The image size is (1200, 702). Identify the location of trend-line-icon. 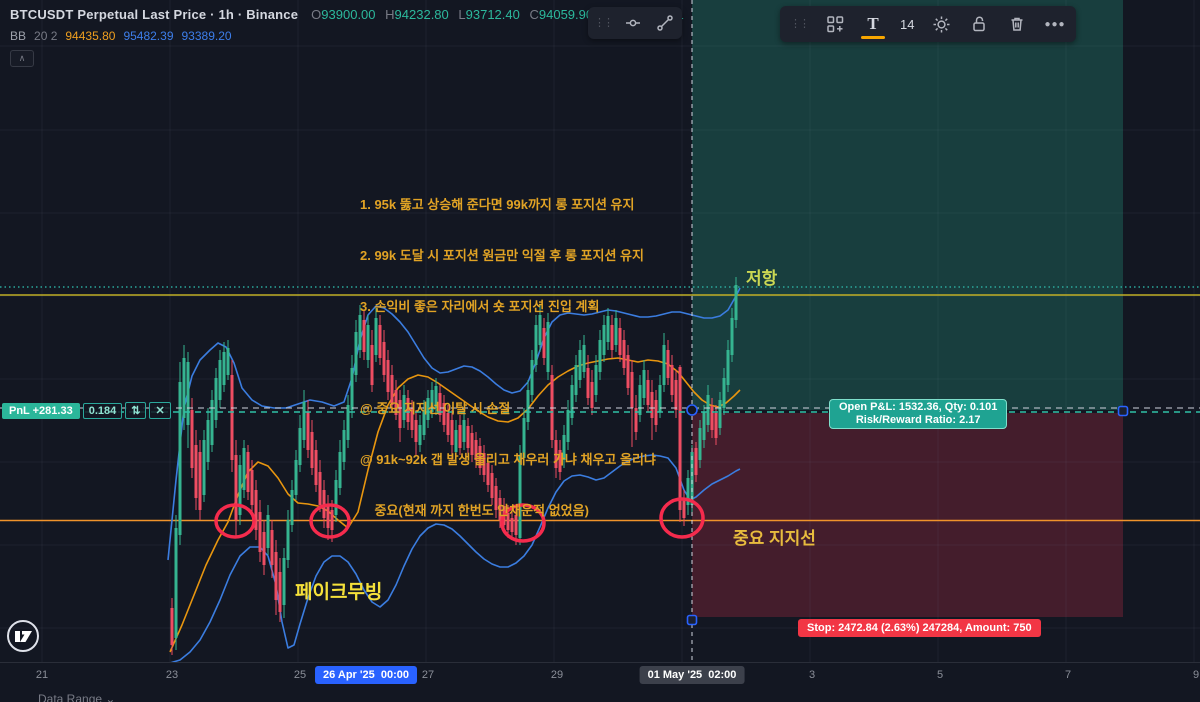
(665, 23).